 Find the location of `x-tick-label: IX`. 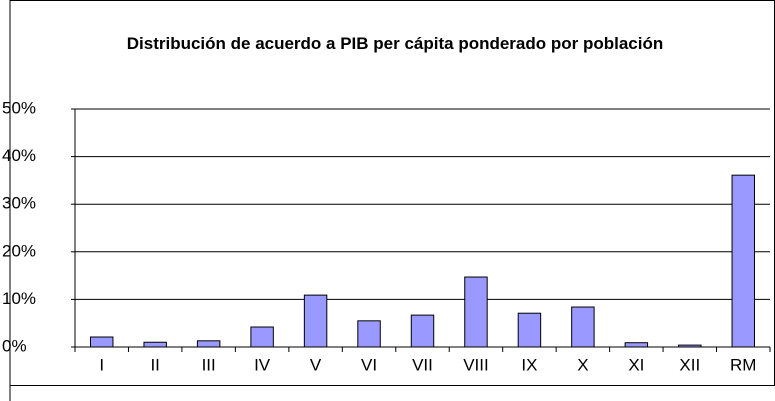

x-tick-label: IX is located at coordinates (529, 364).